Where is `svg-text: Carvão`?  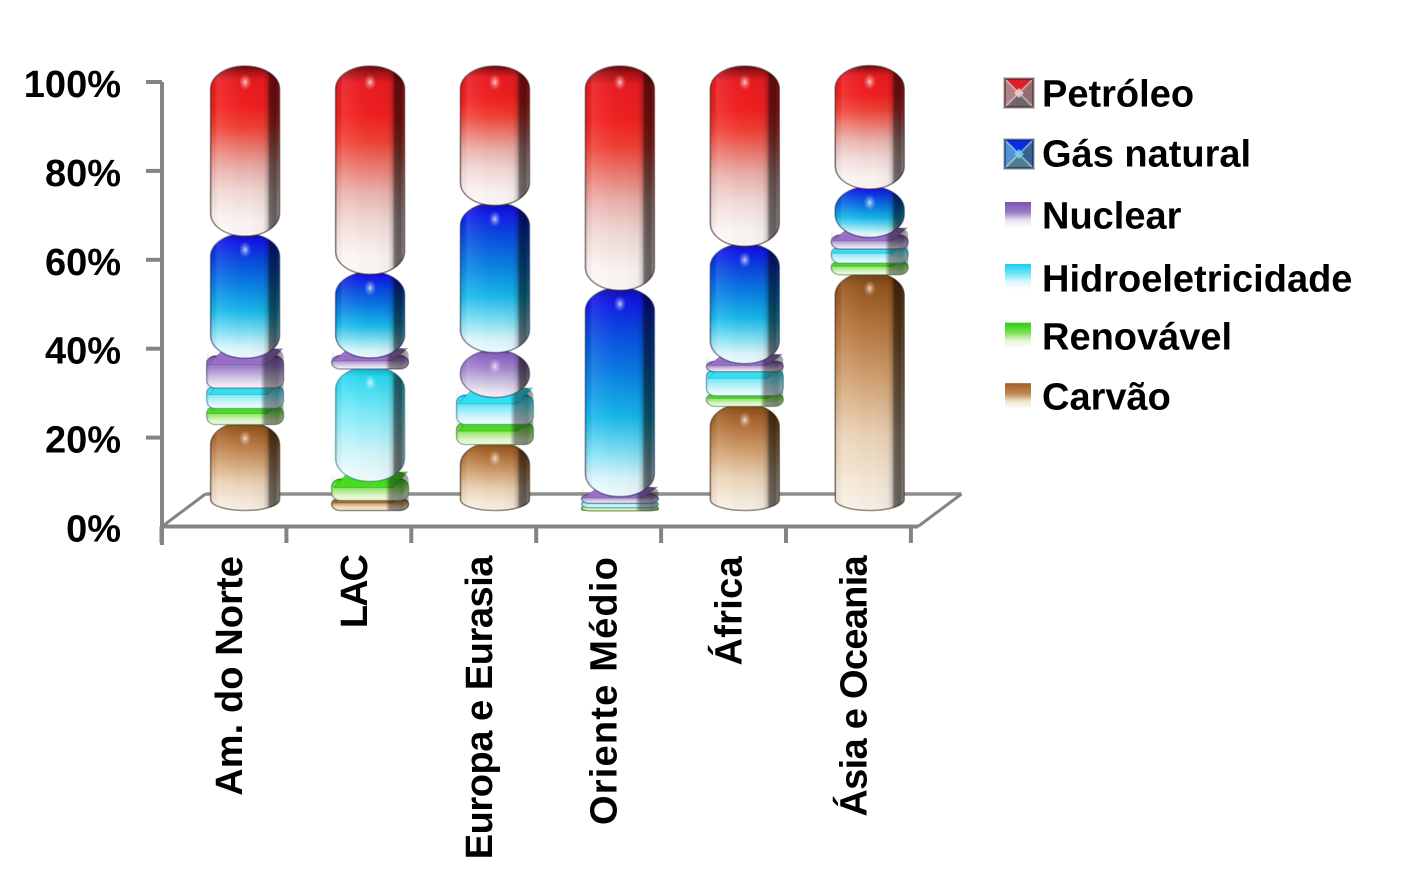
svg-text: Carvão is located at coordinates (1106, 398).